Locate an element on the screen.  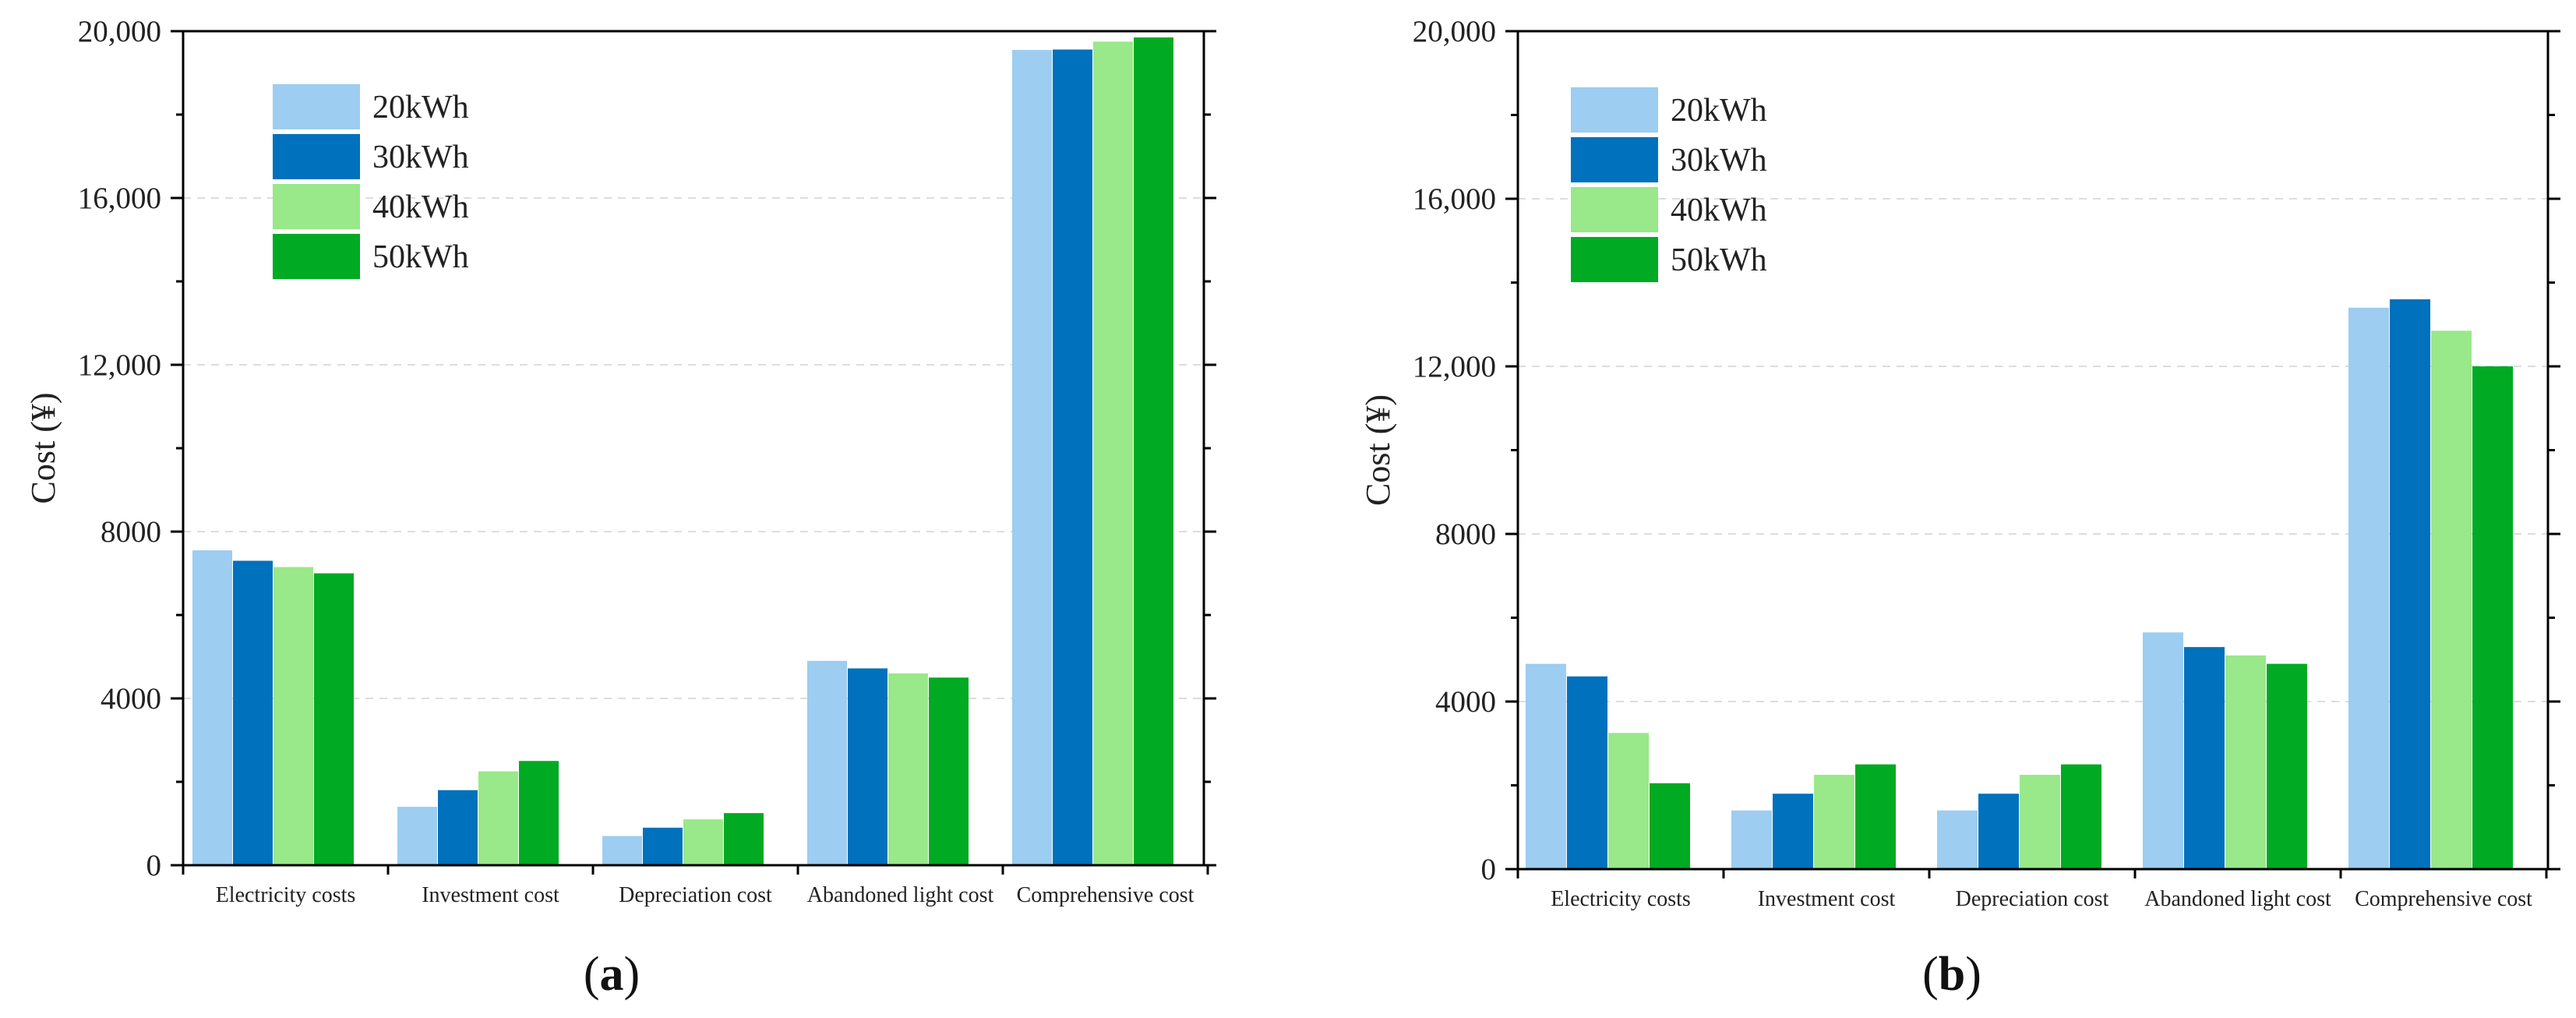
panel-label: (a) is located at coordinates (612, 975).